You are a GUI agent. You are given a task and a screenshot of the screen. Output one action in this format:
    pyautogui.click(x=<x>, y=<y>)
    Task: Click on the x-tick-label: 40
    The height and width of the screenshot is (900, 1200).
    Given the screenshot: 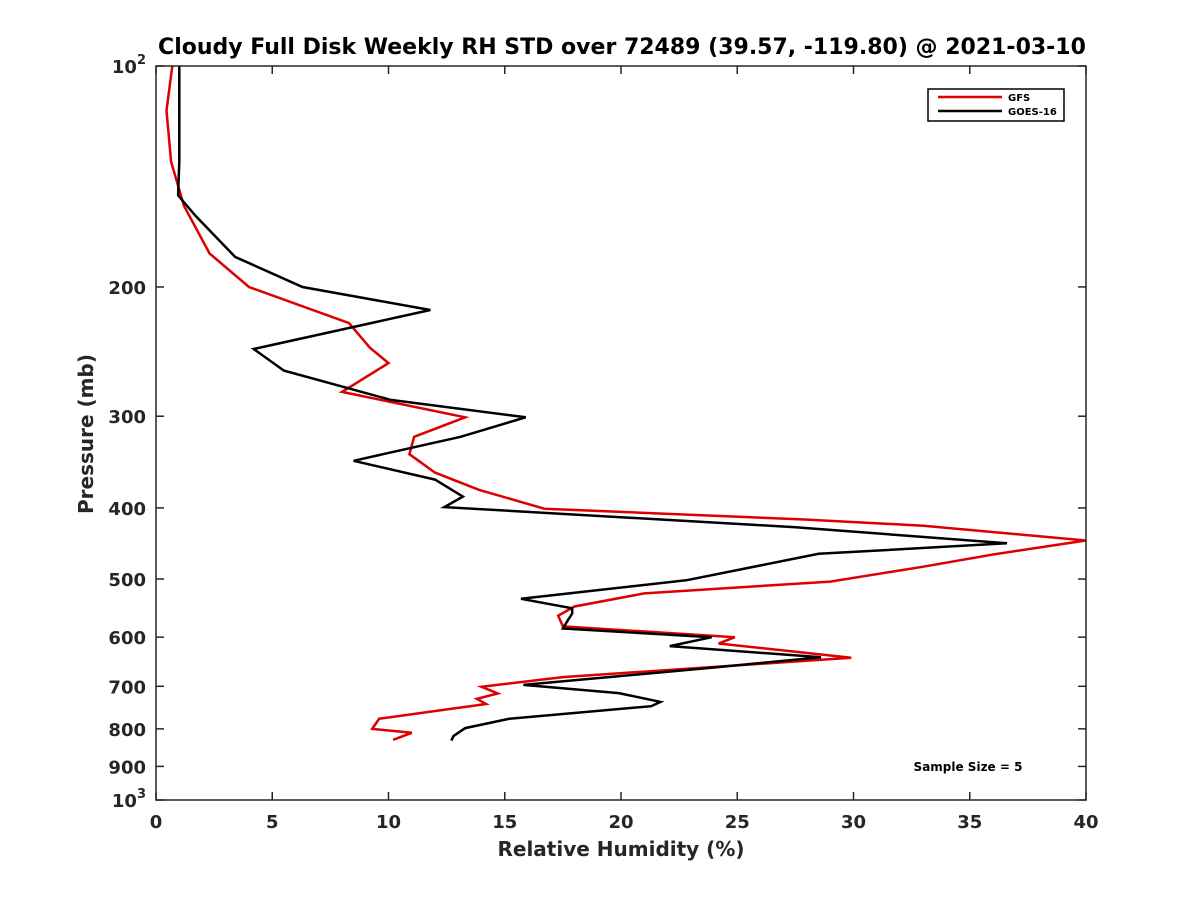 What is the action you would take?
    pyautogui.click(x=1085, y=822)
    